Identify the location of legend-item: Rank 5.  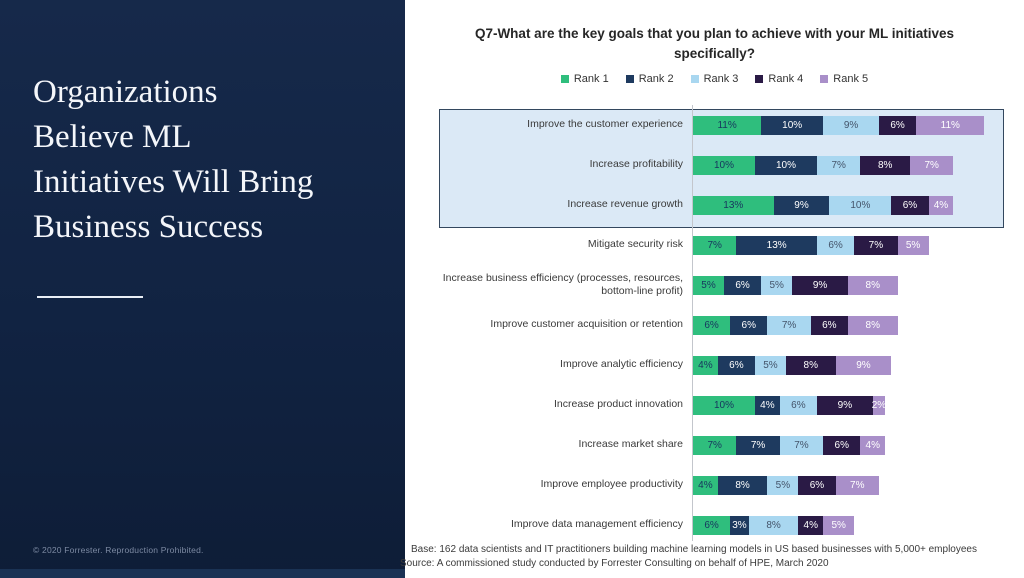
(844, 79).